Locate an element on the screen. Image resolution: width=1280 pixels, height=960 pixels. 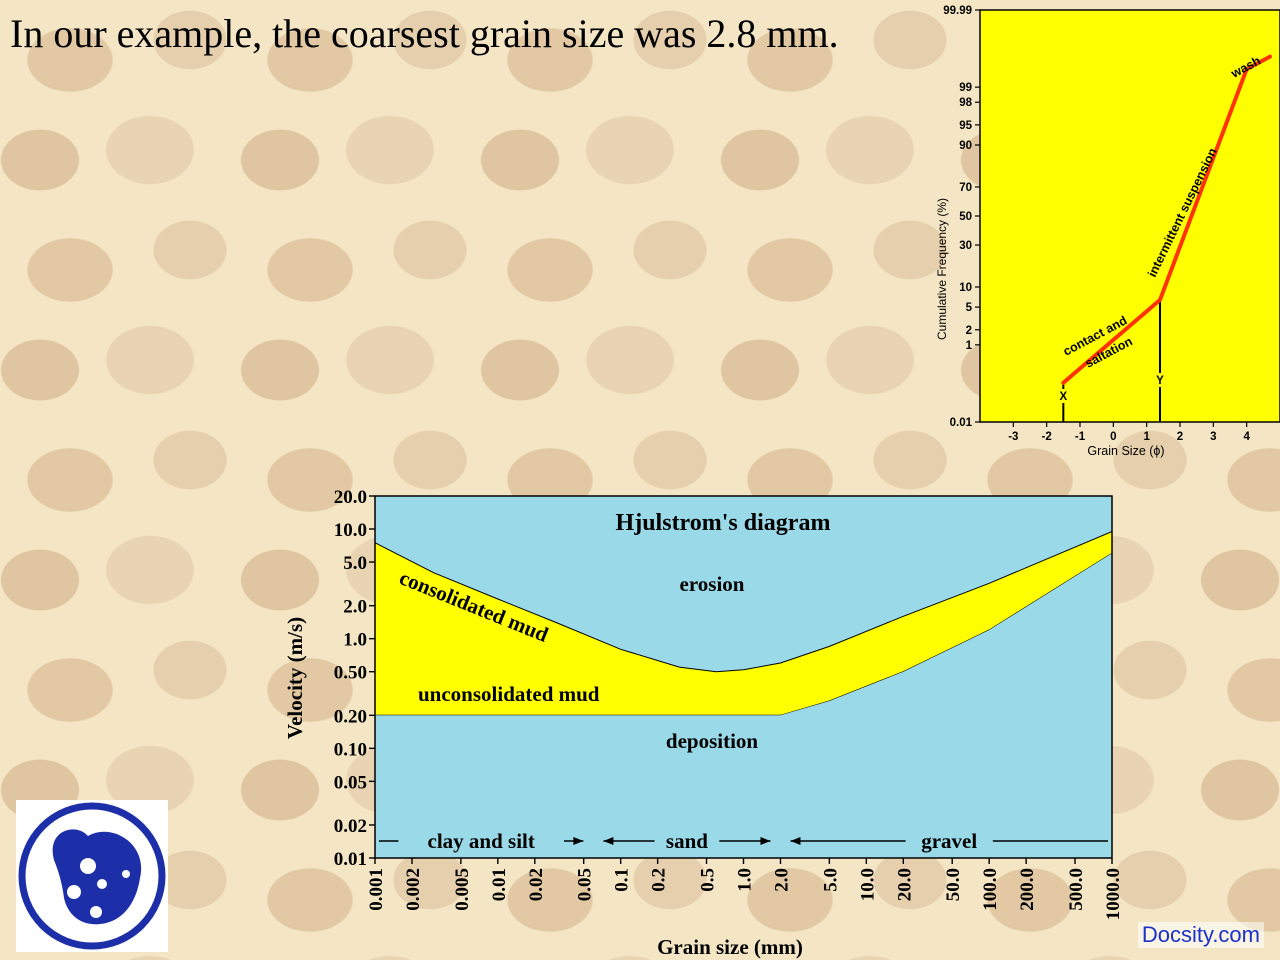
x-tick-label: 0.02 is located at coordinates (536, 884).